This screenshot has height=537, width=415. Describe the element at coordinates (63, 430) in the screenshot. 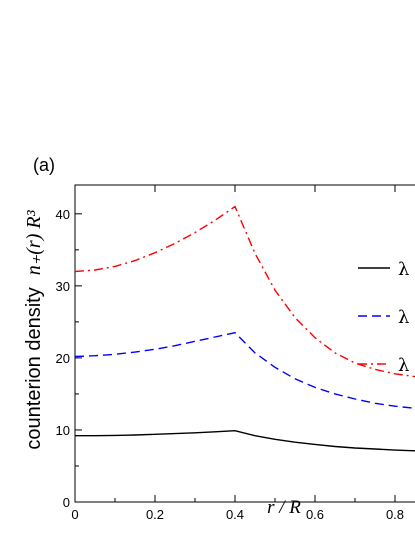

I see `y-tick-label: 10` at that location.